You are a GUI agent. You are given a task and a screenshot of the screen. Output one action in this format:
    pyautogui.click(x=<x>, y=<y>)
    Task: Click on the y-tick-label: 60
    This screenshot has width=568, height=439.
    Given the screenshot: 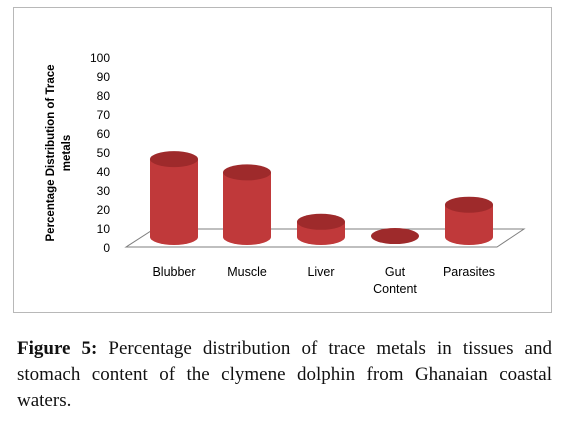 What is the action you would take?
    pyautogui.click(x=104, y=134)
    